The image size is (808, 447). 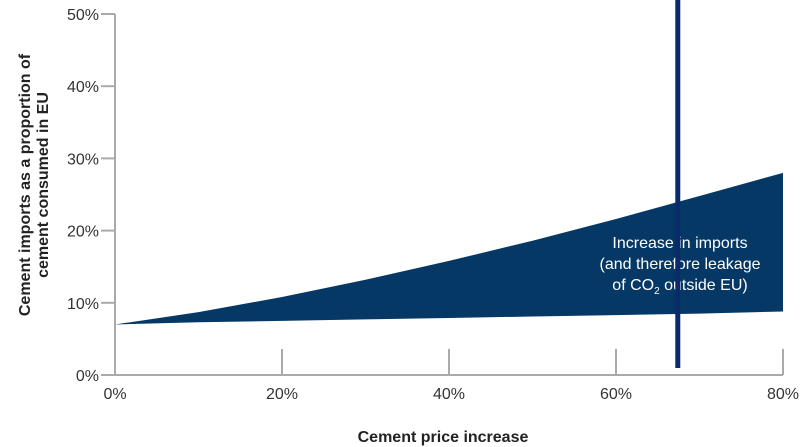 I want to click on annotation-line: of CO2 outside EU), so click(x=679, y=287).